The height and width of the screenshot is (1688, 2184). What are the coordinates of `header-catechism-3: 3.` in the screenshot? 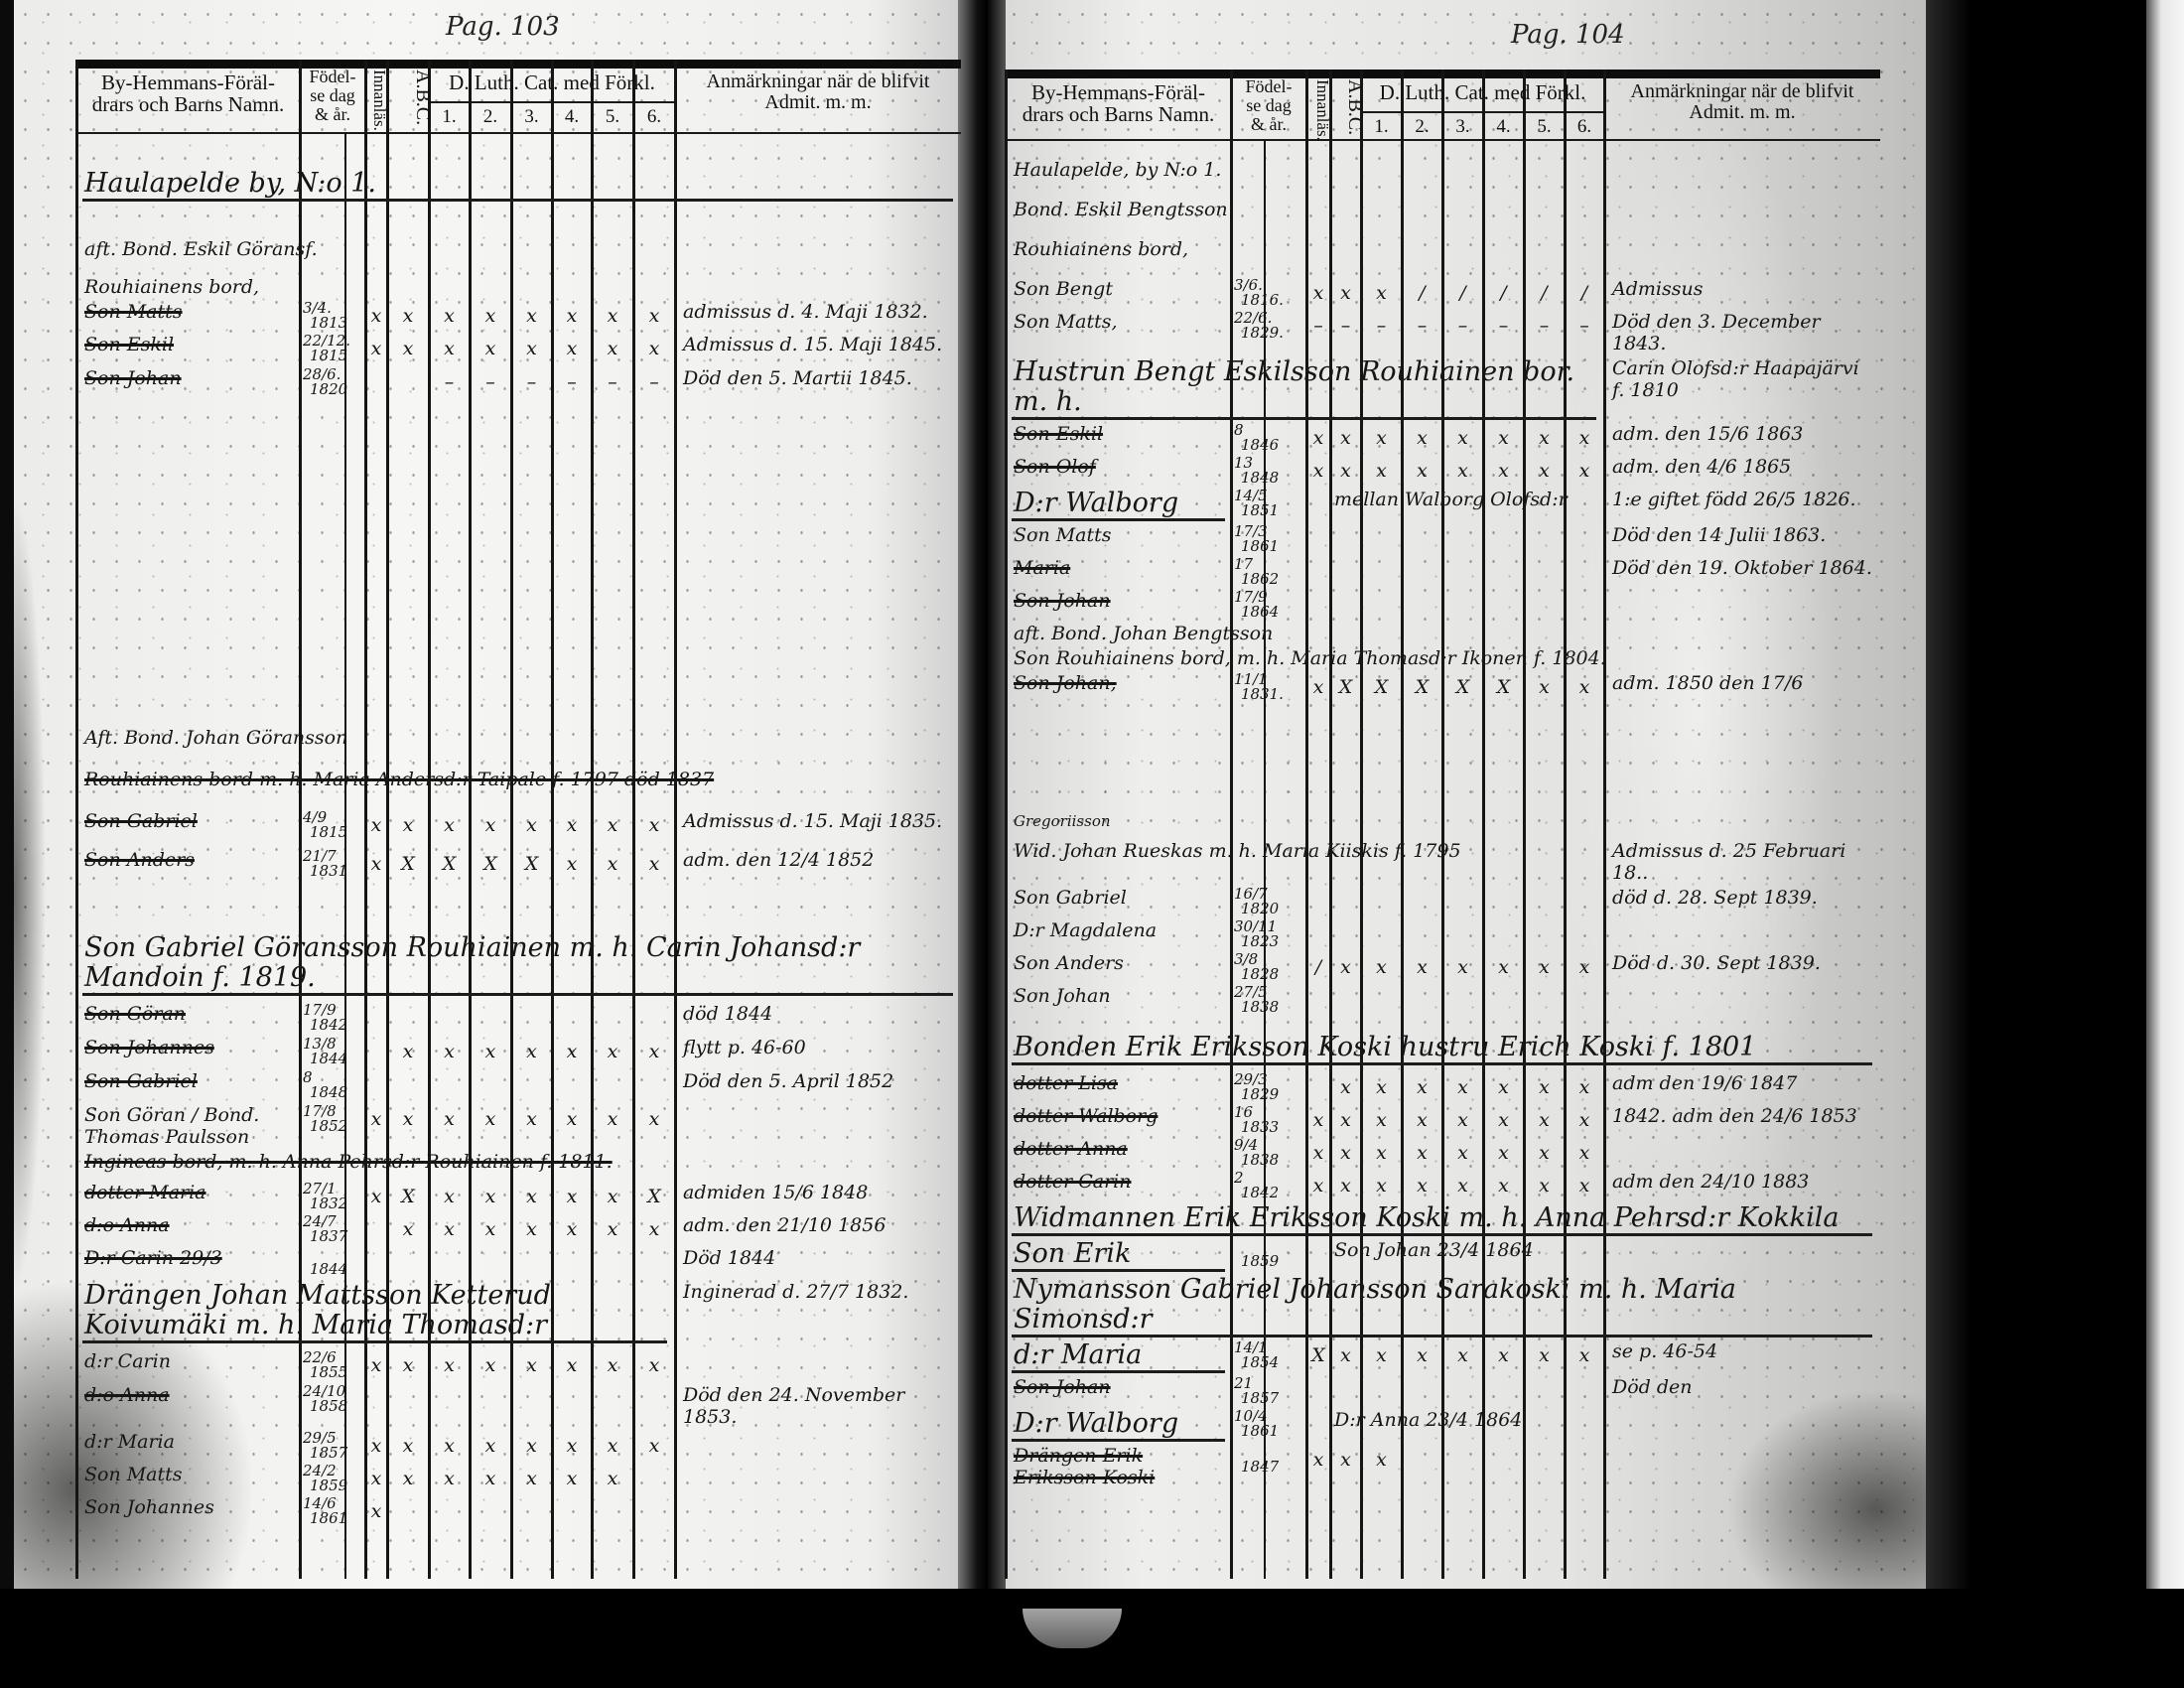 It's located at (1462, 126).